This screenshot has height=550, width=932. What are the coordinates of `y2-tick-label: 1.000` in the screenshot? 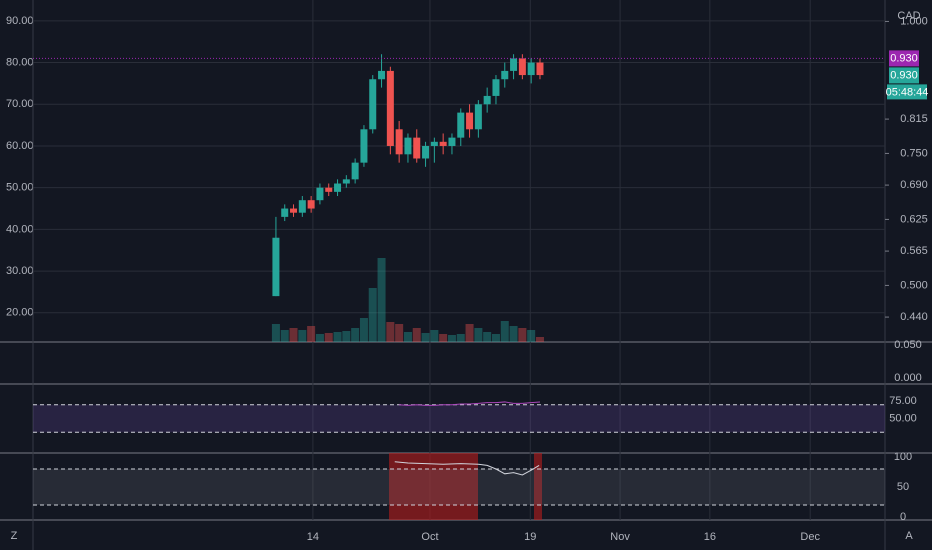 It's located at (914, 21).